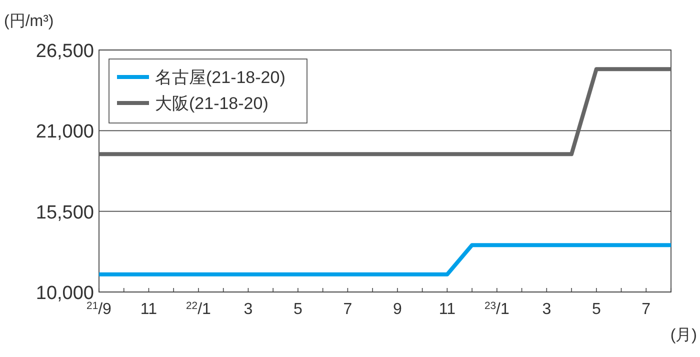 Image resolution: width=700 pixels, height=357 pixels. I want to click on x-tick-label: $^{23}$/1, so click(497, 309).